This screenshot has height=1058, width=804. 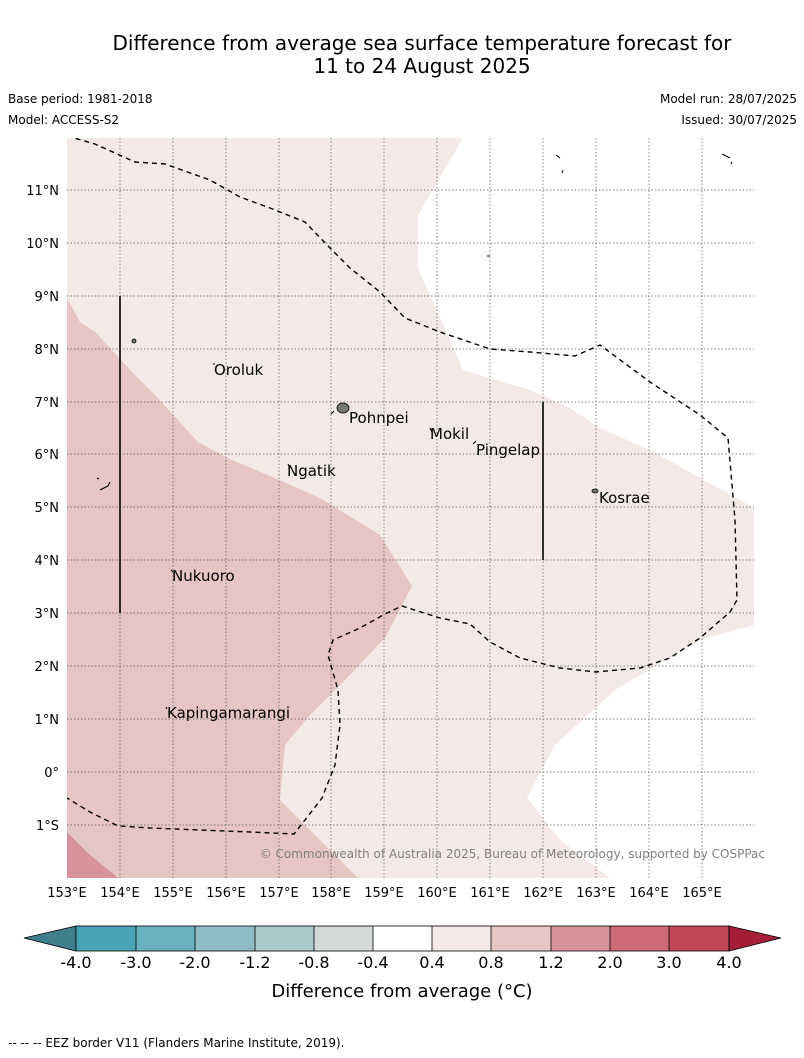 I want to click on place-oroluk: Oroluk, so click(x=238, y=370).